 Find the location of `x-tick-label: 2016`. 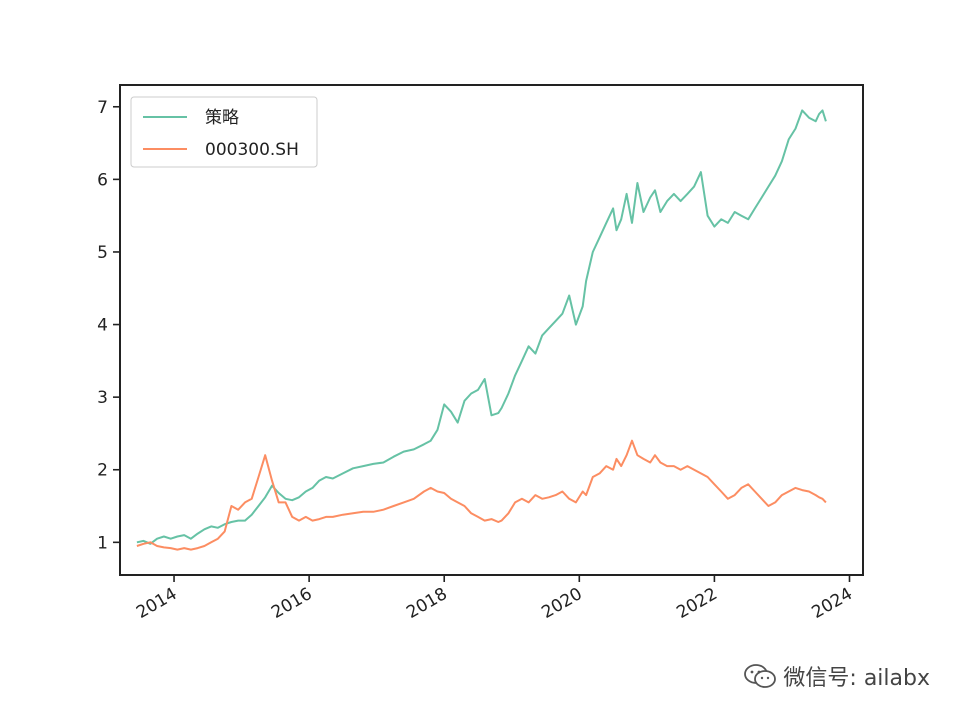

x-tick-label: 2016 is located at coordinates (291, 603).